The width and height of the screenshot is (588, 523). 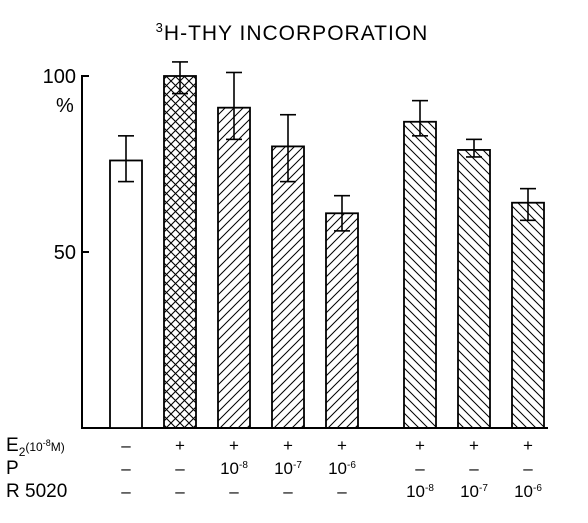 What do you see at coordinates (36, 491) in the screenshot?
I see `condition-row-label: R 5020` at bounding box center [36, 491].